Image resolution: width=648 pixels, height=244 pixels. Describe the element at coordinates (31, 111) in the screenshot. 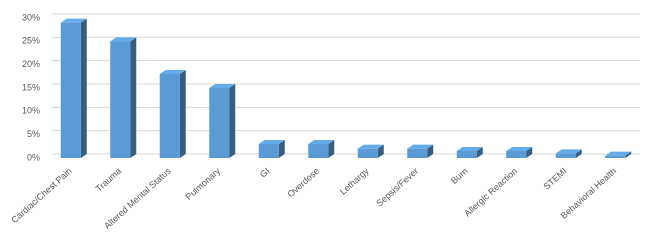

I see `y-tick-label: 10%` at that location.